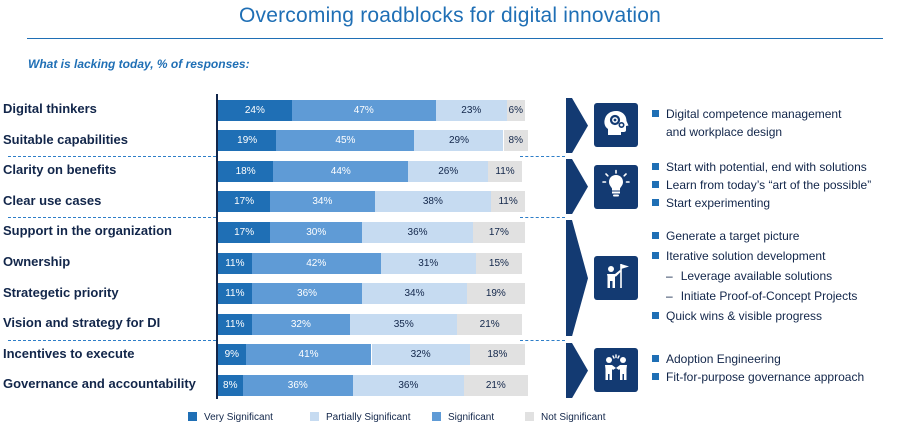 This screenshot has width=900, height=431. What do you see at coordinates (716, 359) in the screenshot?
I see `recommendation-bullet: Adoption Engineering` at bounding box center [716, 359].